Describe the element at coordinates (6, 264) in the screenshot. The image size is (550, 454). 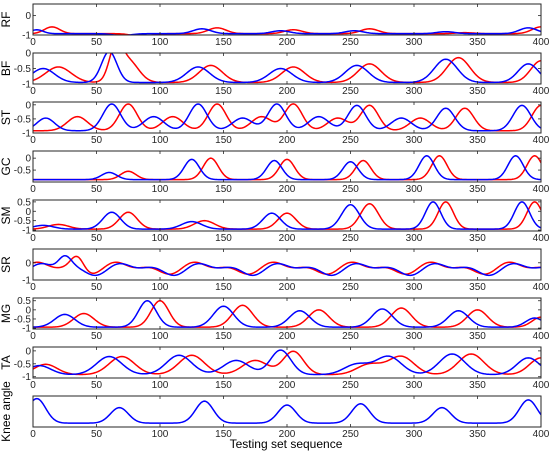
I see `y-axis-label: SR` at that location.